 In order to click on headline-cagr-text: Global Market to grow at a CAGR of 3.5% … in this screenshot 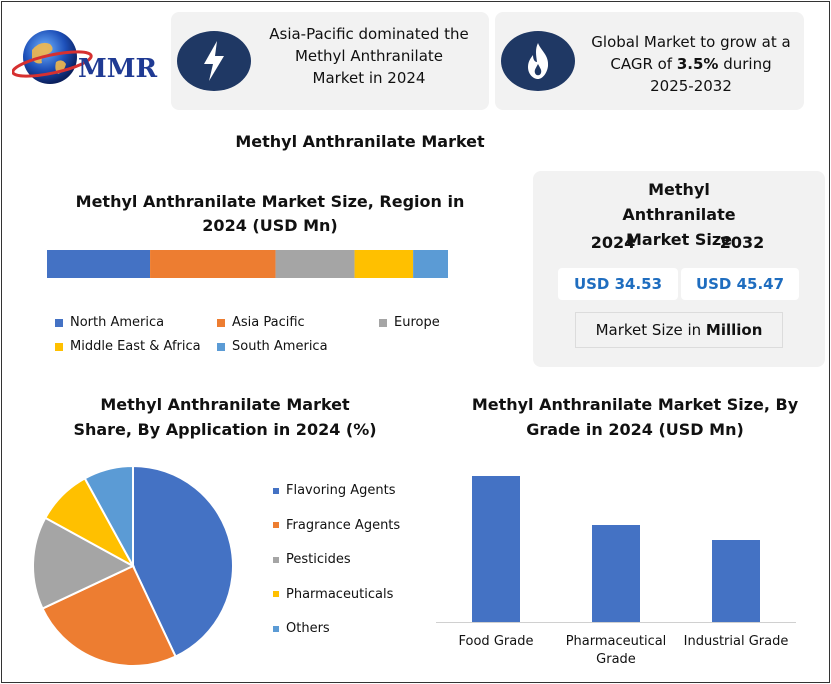, I will do `click(691, 64)`.